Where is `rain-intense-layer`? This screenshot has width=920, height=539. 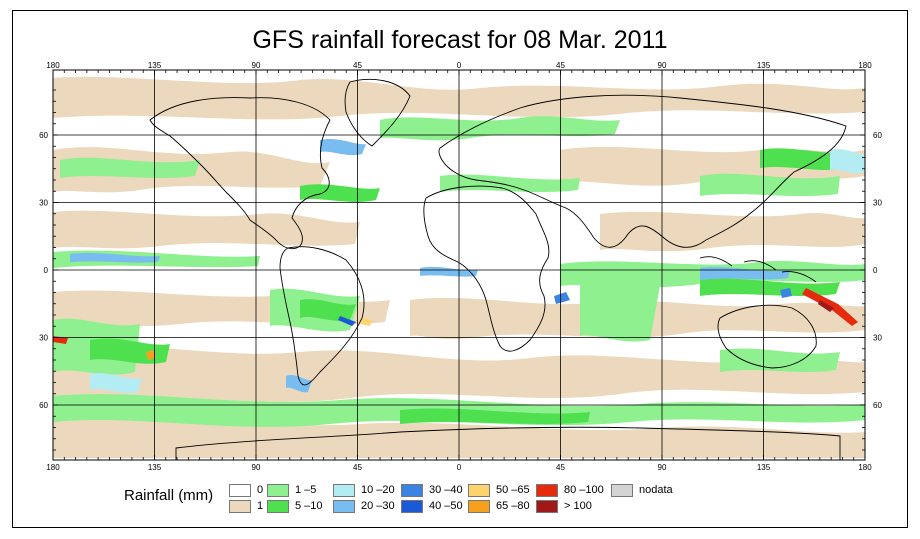
rain-intense-layer is located at coordinates (455, 324).